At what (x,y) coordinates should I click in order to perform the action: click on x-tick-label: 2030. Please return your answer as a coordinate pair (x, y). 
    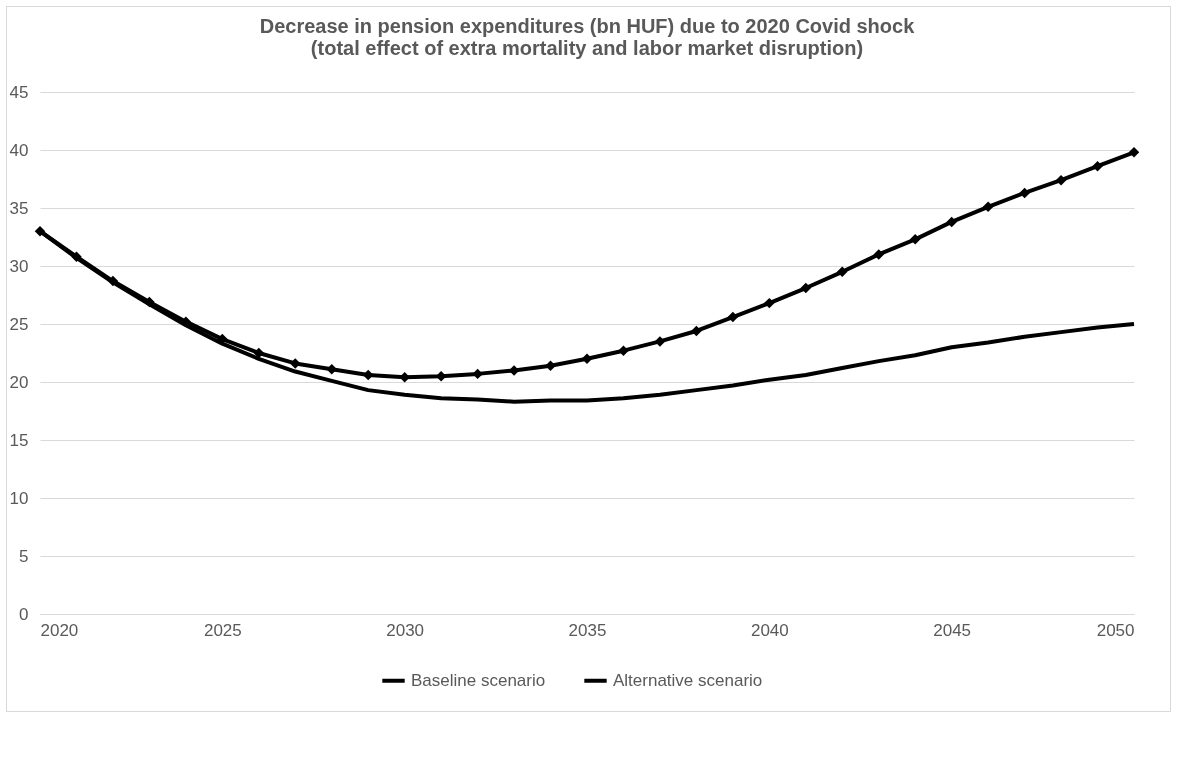
    Looking at the image, I should click on (405, 630).